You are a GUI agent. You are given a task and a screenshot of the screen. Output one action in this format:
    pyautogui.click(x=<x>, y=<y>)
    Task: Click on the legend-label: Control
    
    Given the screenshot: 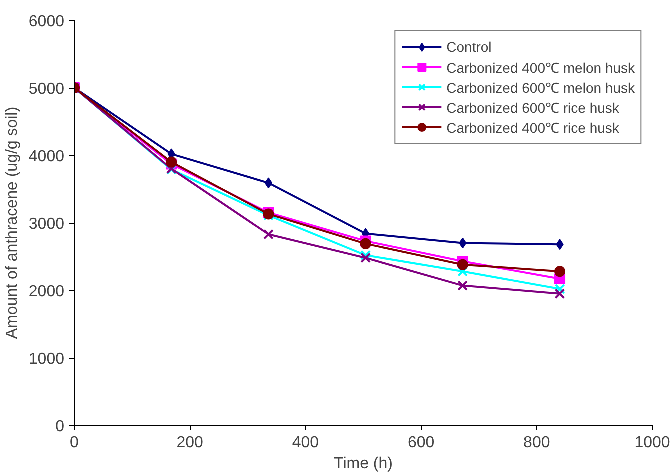 What is the action you would take?
    pyautogui.click(x=469, y=47)
    